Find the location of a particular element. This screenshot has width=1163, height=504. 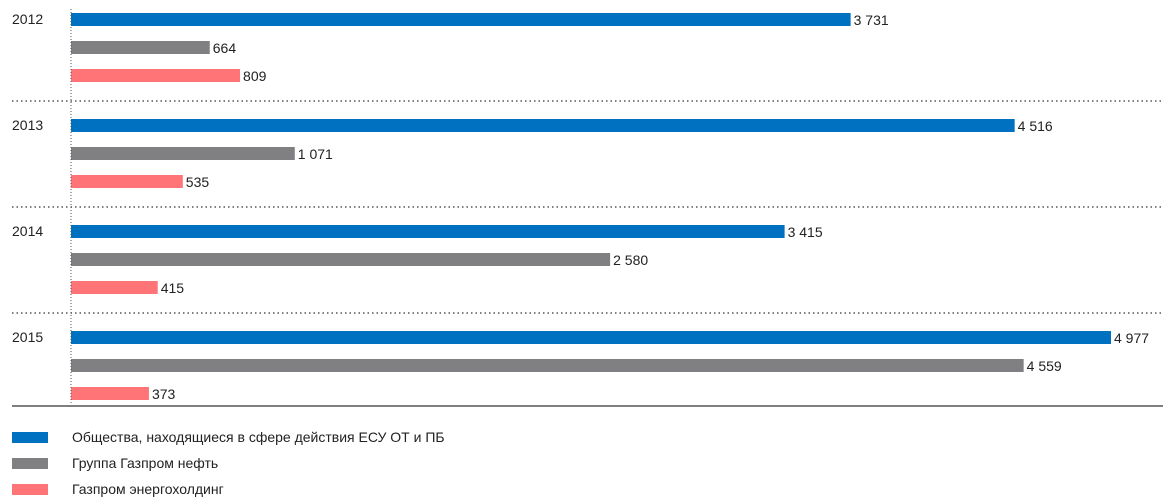

legend-label-energoholding: Газпром энергохолдинг is located at coordinates (148, 489).